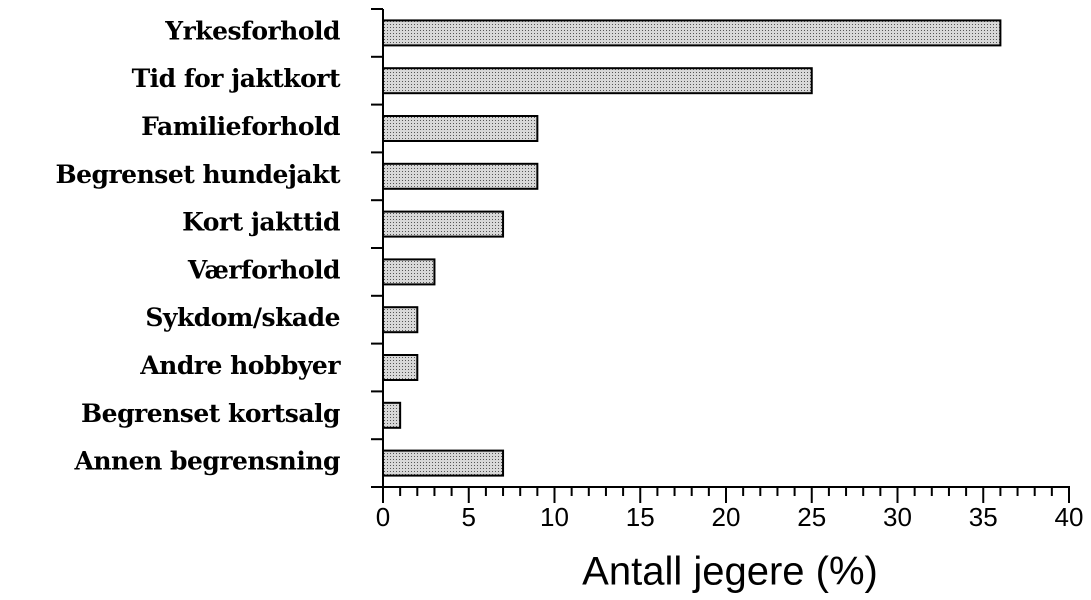  What do you see at coordinates (197, 174) in the screenshot?
I see `y-tick-label: Begrenset hundejakt` at bounding box center [197, 174].